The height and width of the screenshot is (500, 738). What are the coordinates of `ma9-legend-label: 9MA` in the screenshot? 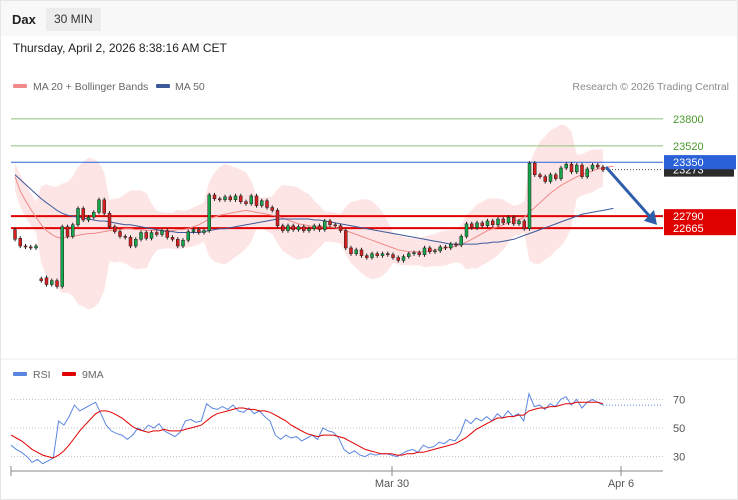 It's located at (93, 375).